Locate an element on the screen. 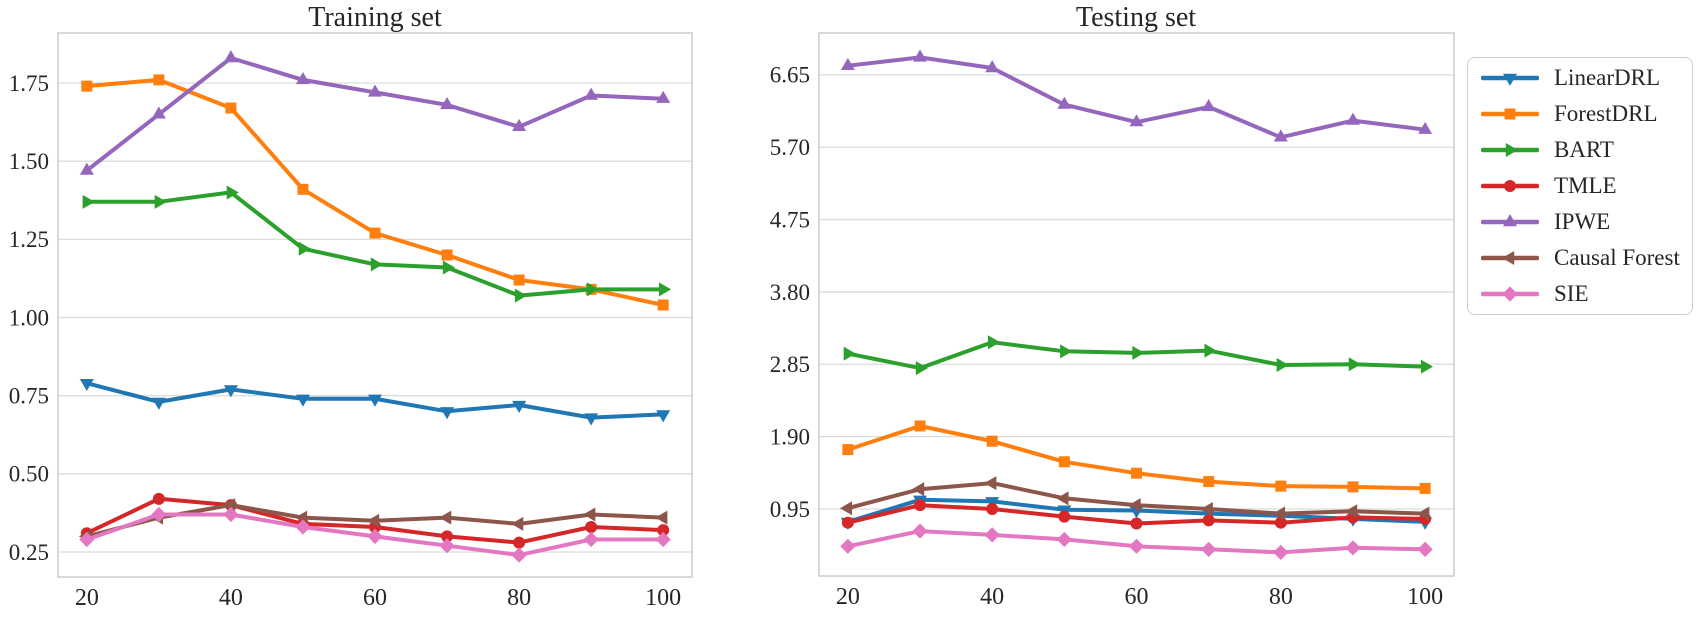 The width and height of the screenshot is (1699, 627). legend-label: SIE is located at coordinates (1571, 293).